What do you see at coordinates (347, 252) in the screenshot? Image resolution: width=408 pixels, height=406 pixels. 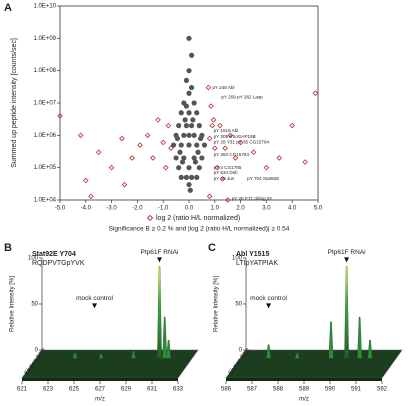 I see `annotation: Ptp61F RNAi` at bounding box center [347, 252].